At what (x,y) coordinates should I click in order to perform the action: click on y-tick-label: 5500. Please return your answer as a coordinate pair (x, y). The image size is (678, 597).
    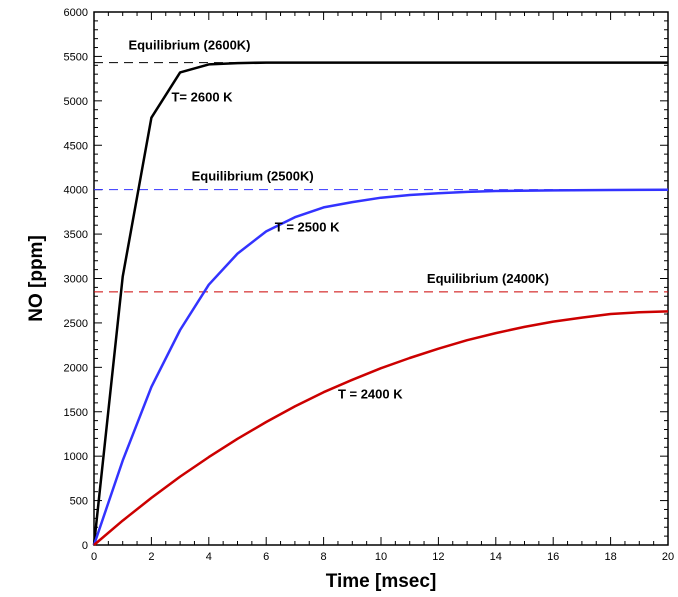
    Looking at the image, I should click on (76, 57).